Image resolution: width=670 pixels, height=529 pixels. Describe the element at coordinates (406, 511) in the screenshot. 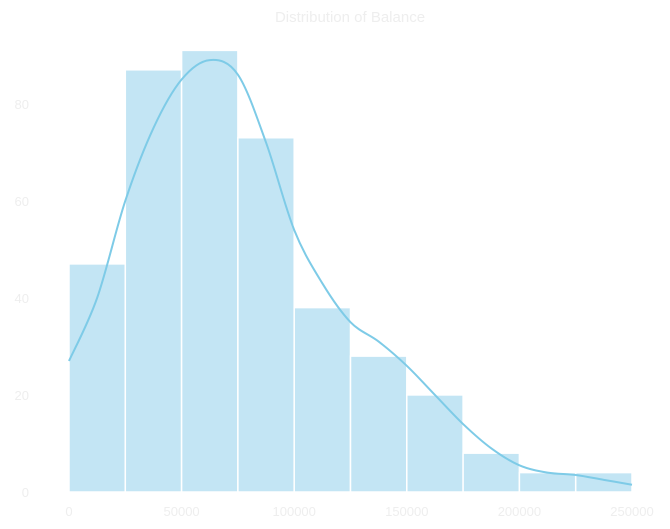

I see `x-tick-label-3: 150000` at that location.